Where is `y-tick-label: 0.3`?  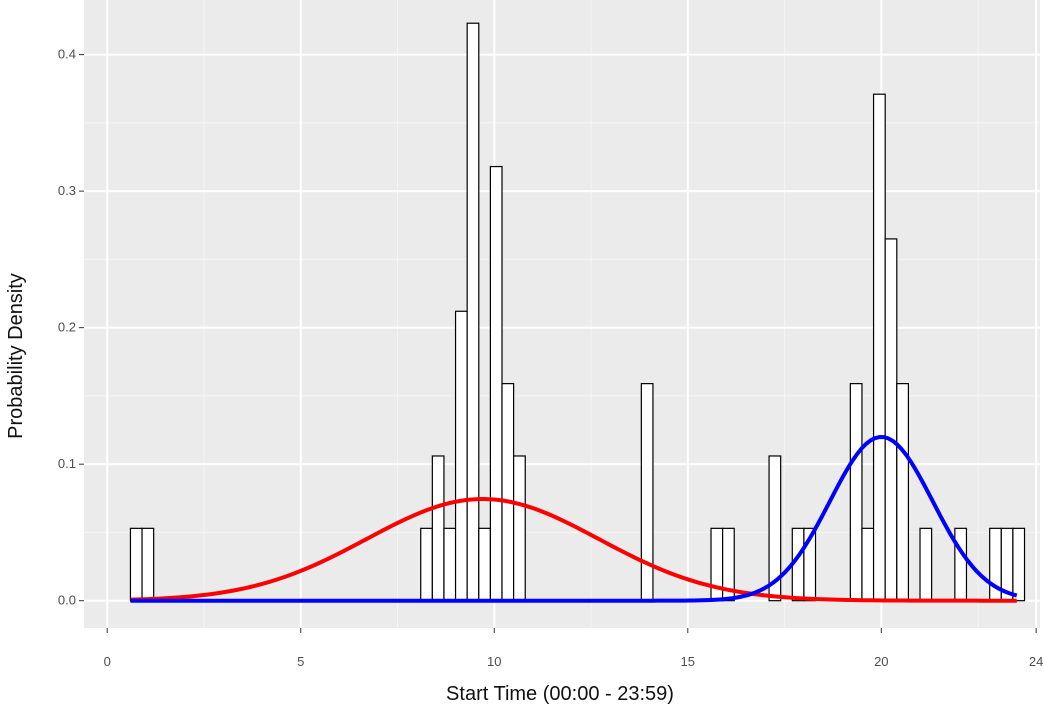 y-tick-label: 0.3 is located at coordinates (67, 190).